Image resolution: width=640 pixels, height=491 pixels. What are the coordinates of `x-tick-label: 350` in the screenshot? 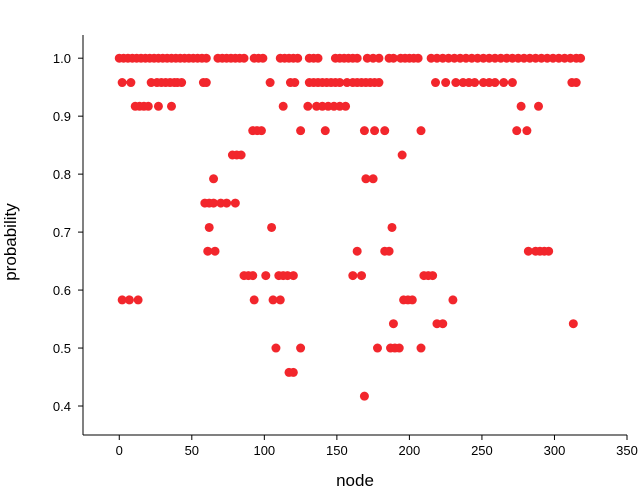 It's located at (627, 450).